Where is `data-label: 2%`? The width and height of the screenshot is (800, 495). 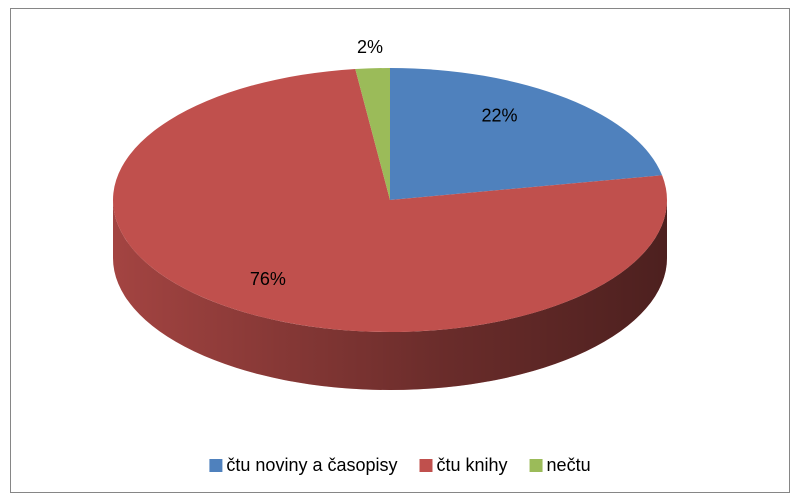 data-label: 2% is located at coordinates (370, 47).